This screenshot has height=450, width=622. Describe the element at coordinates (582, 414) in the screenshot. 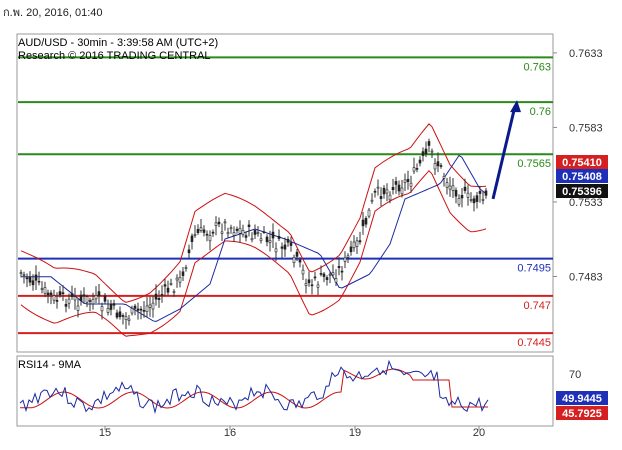

I see `rsi-tag-label: 45.7925` at that location.